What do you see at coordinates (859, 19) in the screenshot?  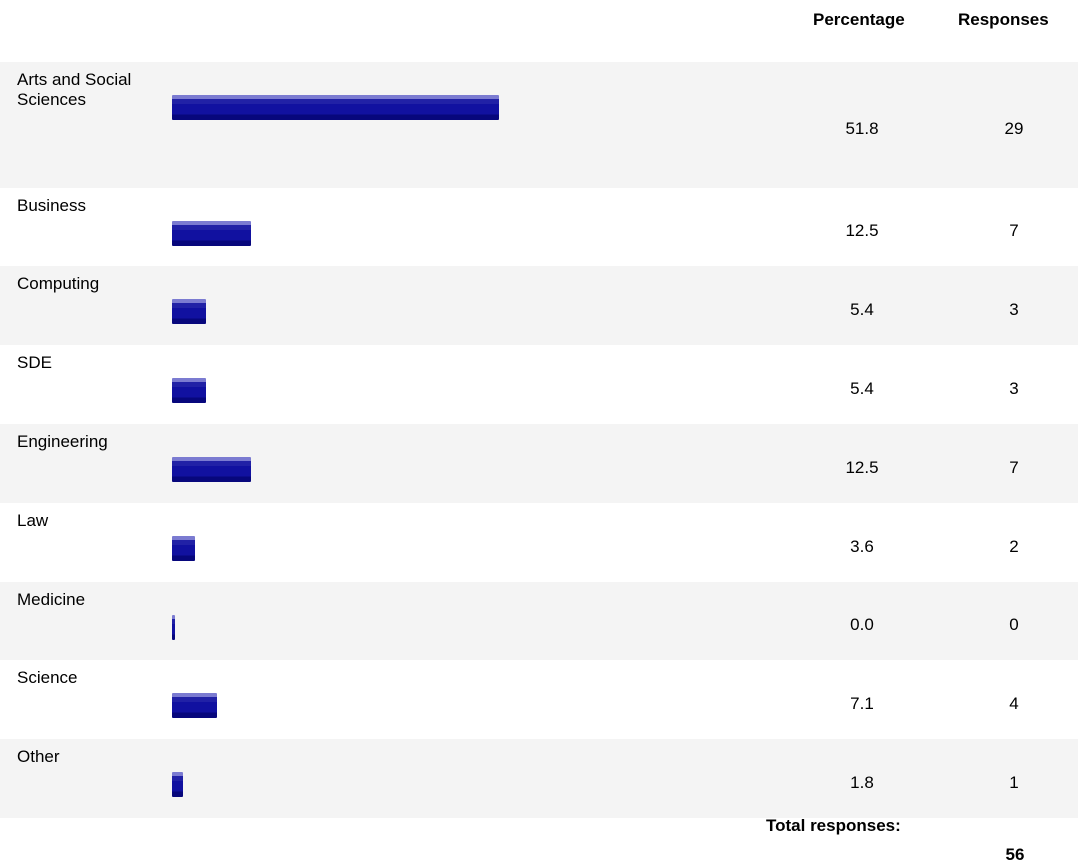 I see `percentage-column-header: Percentage` at bounding box center [859, 19].